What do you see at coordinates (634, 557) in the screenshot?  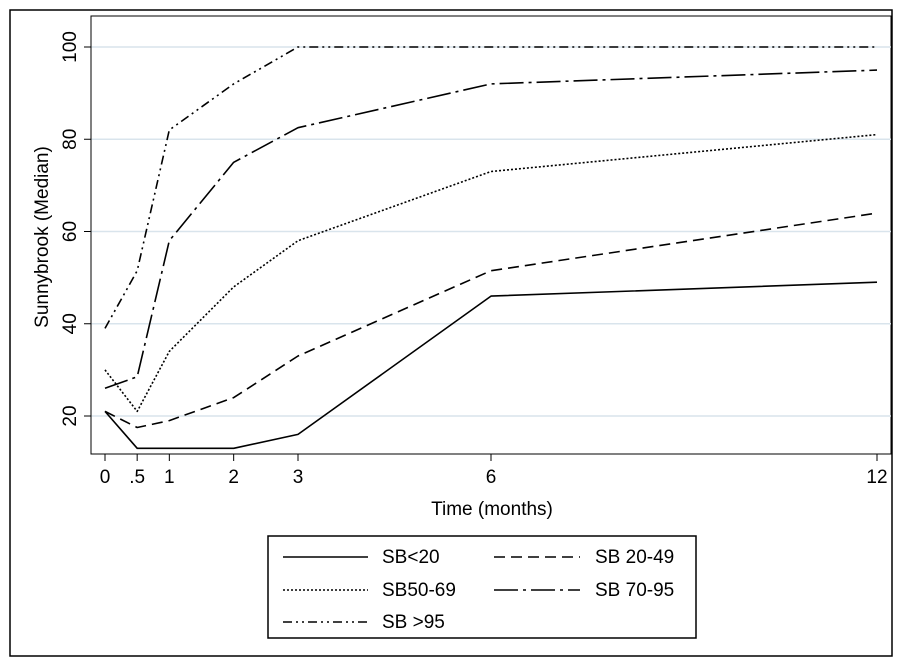 I see `legend-label: SB 20-49` at bounding box center [634, 557].